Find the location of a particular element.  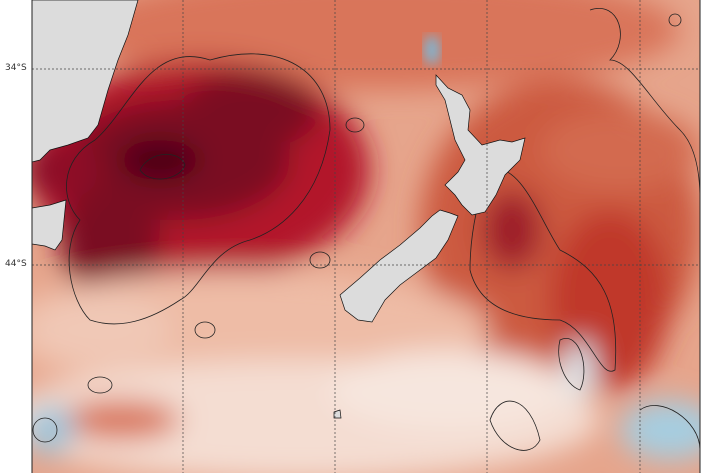

cool-anomaly-patch is located at coordinates (432, 50).